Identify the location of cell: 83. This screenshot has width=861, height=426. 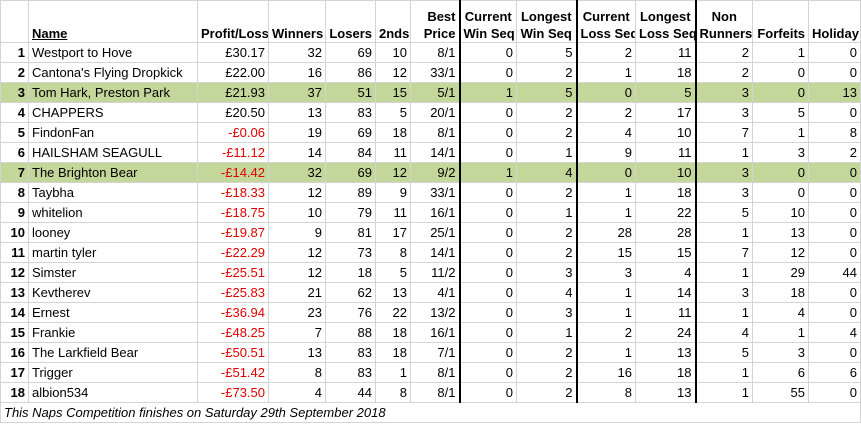
(350, 352).